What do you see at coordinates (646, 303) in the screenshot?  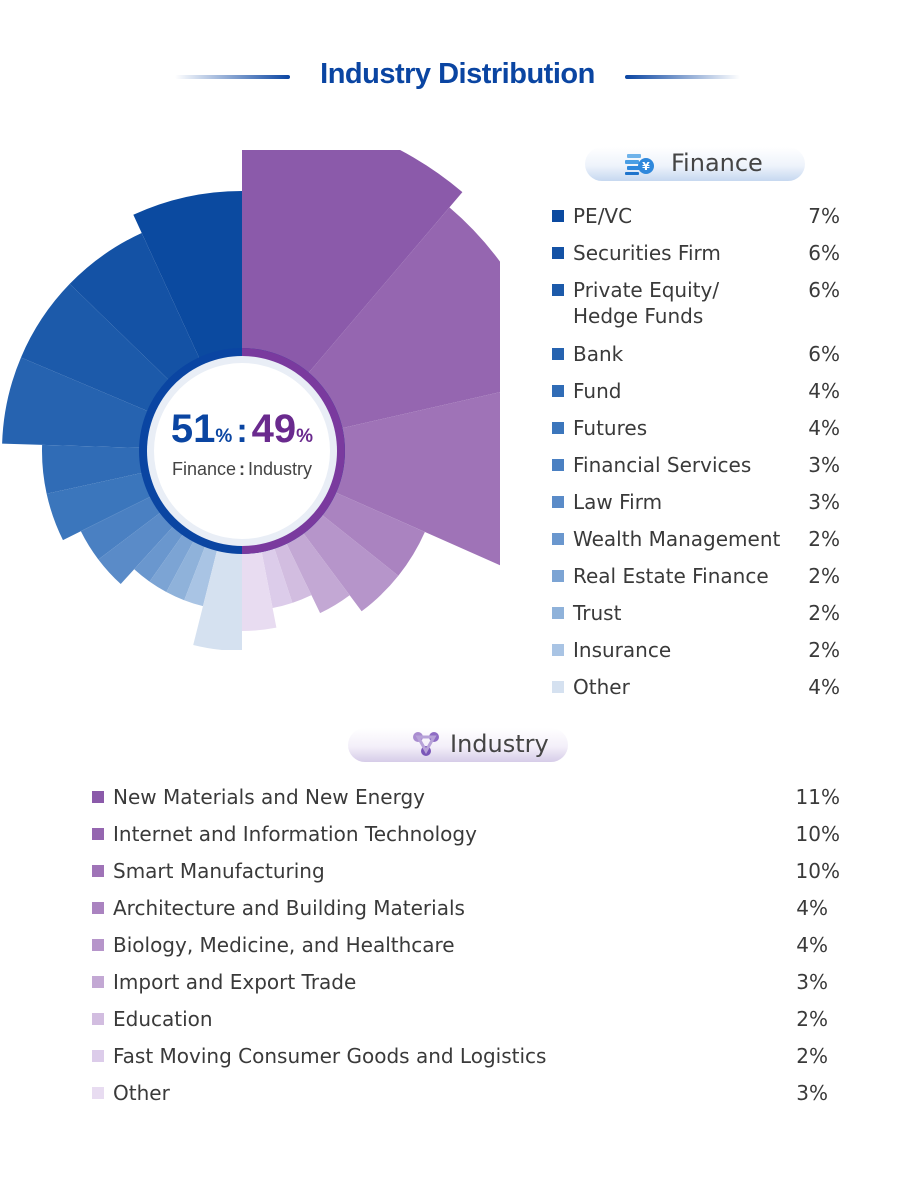 I see `finance-legend-label: Private Equity/ Hedge Funds` at bounding box center [646, 303].